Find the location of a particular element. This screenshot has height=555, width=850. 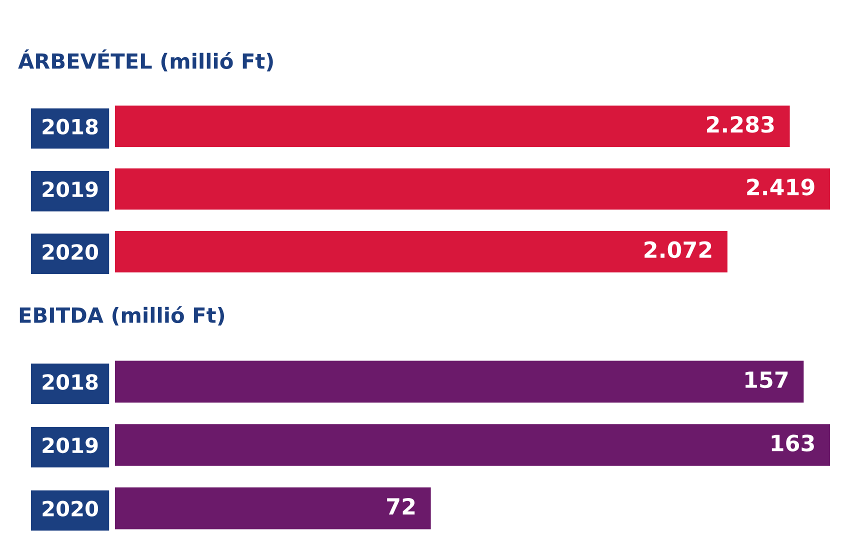

data-label: 2.419 is located at coordinates (780, 187).